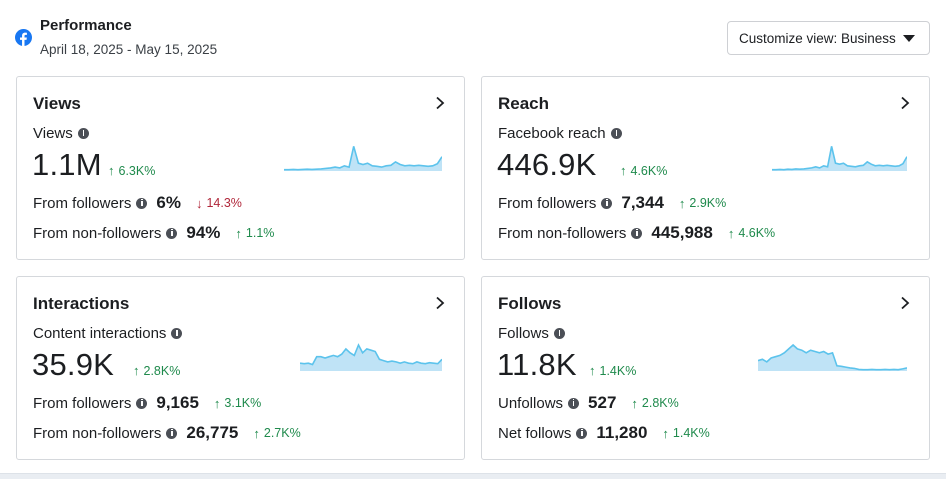  What do you see at coordinates (530, 303) in the screenshot?
I see `card-title: Follows` at bounding box center [530, 303].